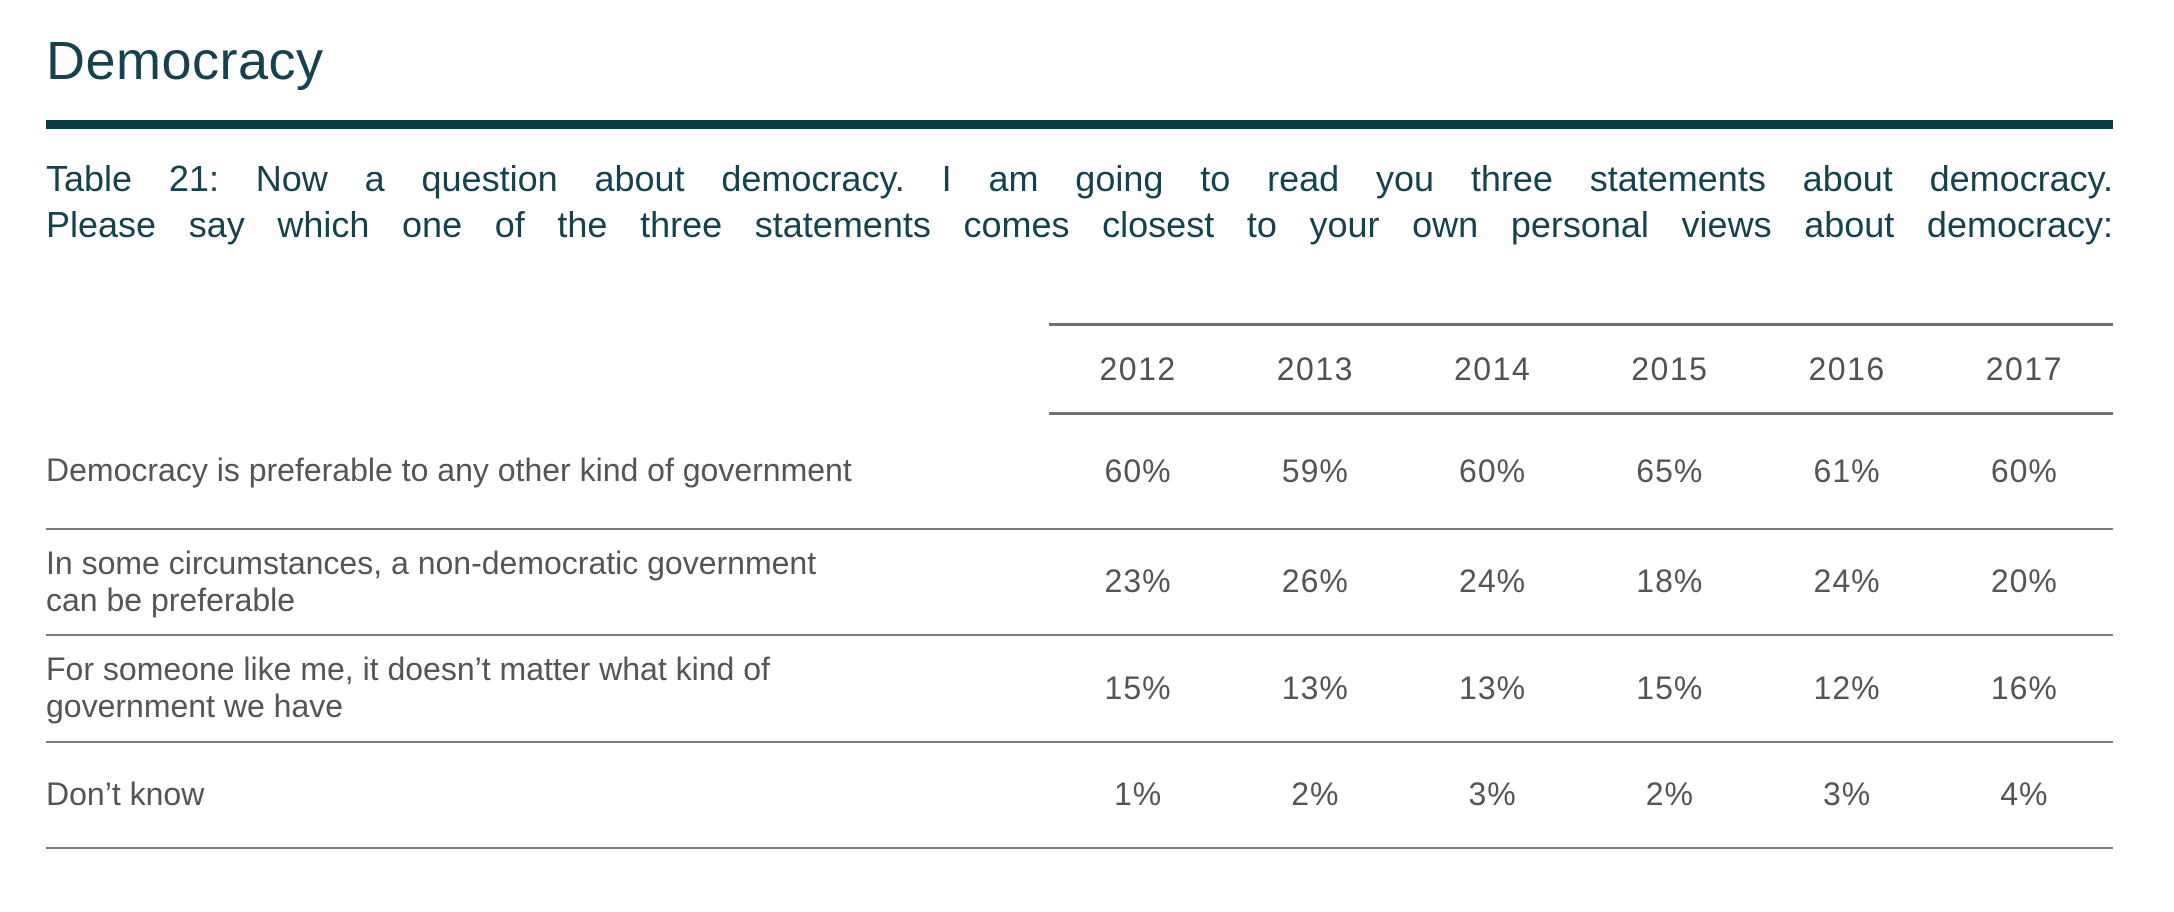 The image size is (2174, 912). Describe the element at coordinates (195, 706) in the screenshot. I see `row-label-line: government we have` at that location.